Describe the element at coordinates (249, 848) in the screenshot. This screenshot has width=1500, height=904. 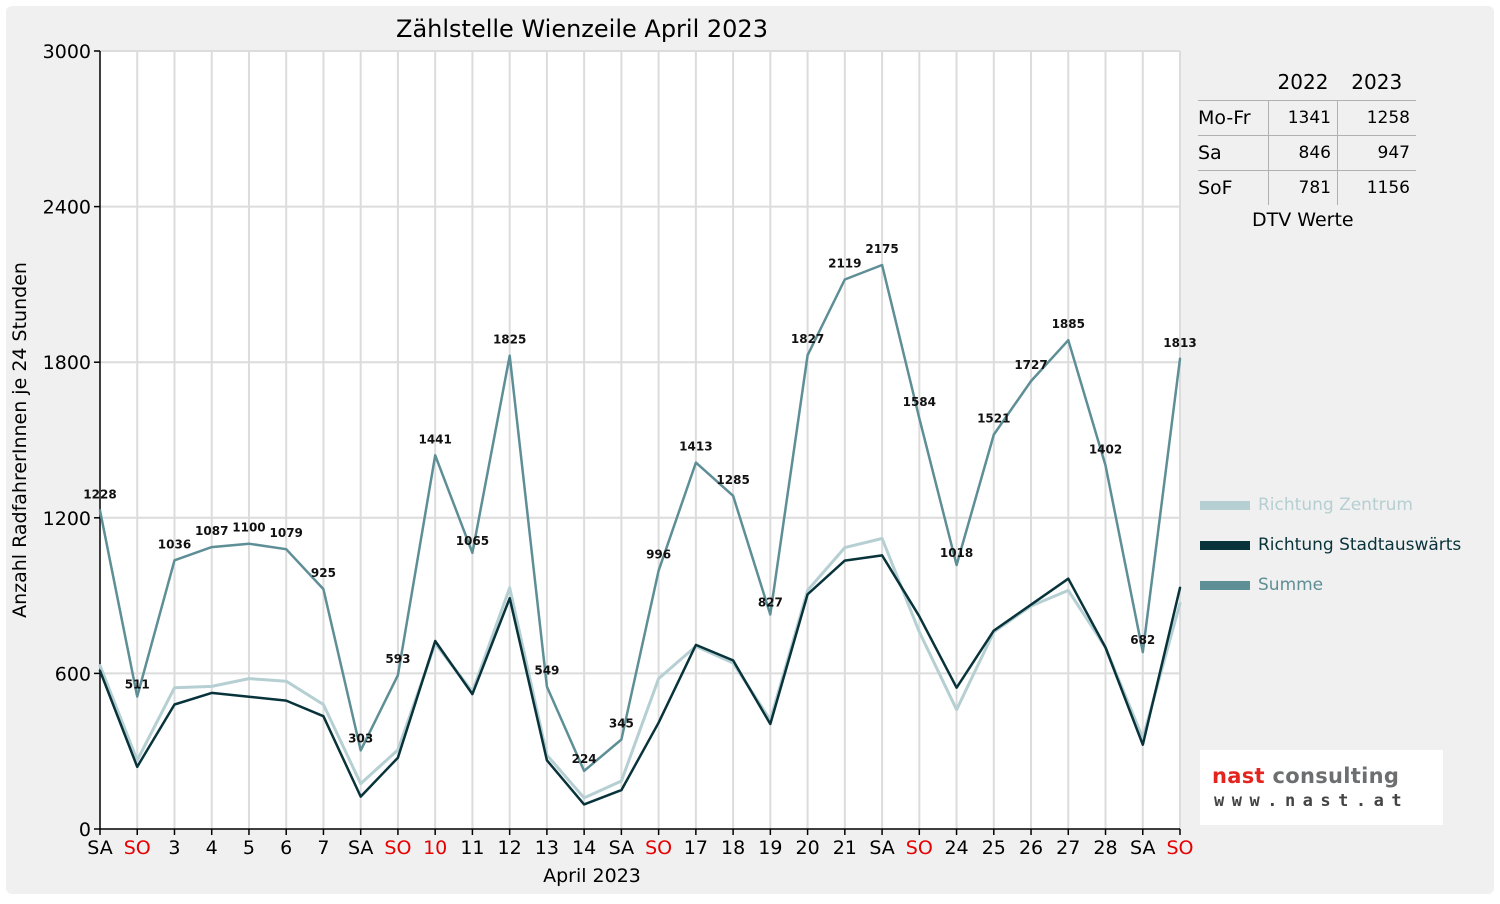
I see `x-tick-label: 5` at that location.